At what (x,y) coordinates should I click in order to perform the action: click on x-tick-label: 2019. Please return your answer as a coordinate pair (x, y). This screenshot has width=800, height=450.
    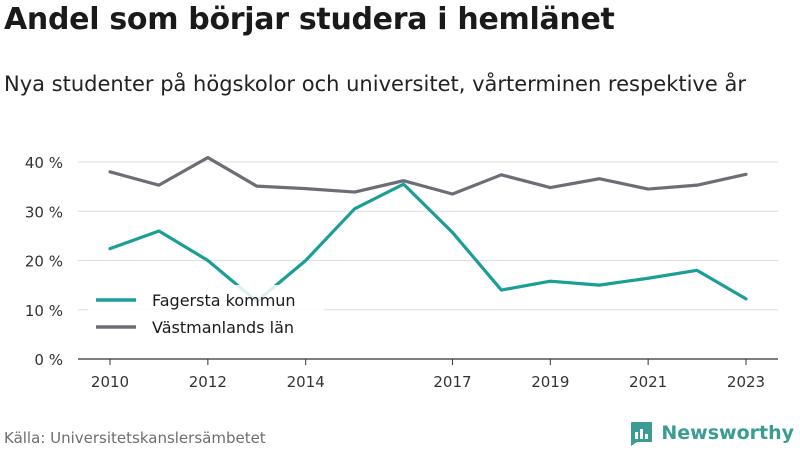
    Looking at the image, I should click on (550, 382).